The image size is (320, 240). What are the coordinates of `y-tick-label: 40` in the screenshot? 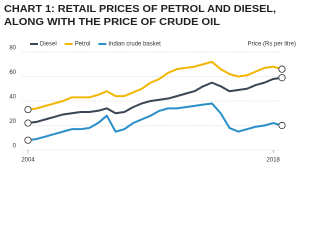 It's located at (12, 98).